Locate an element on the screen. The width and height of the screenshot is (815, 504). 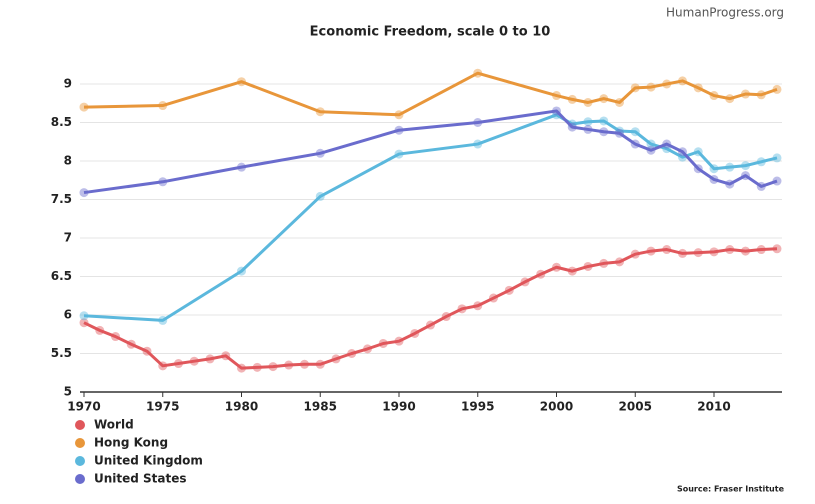
y-tick-label: 5.5 is located at coordinates (61, 353).